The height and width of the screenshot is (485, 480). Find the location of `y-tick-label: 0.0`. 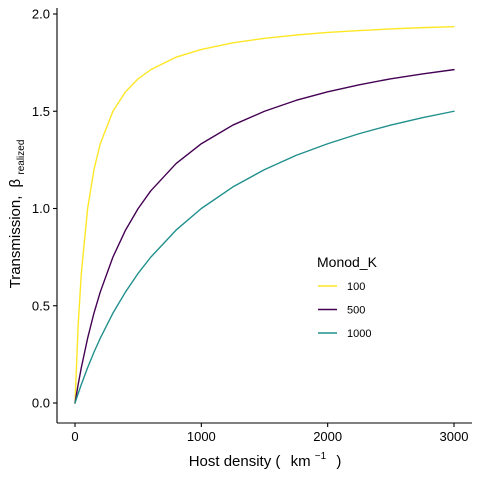

y-tick-label: 0.0 is located at coordinates (41, 403).